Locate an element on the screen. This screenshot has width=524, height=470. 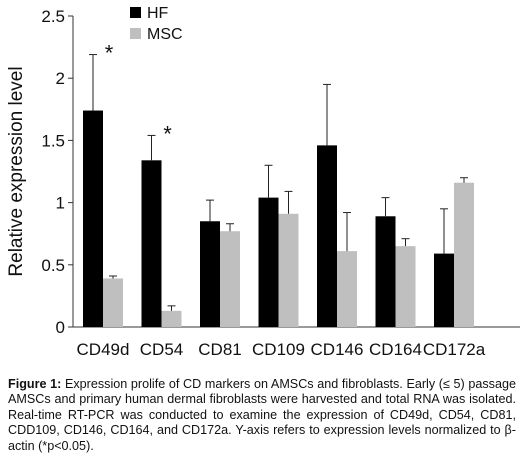
x-tick-label: CD172a is located at coordinates (454, 349).